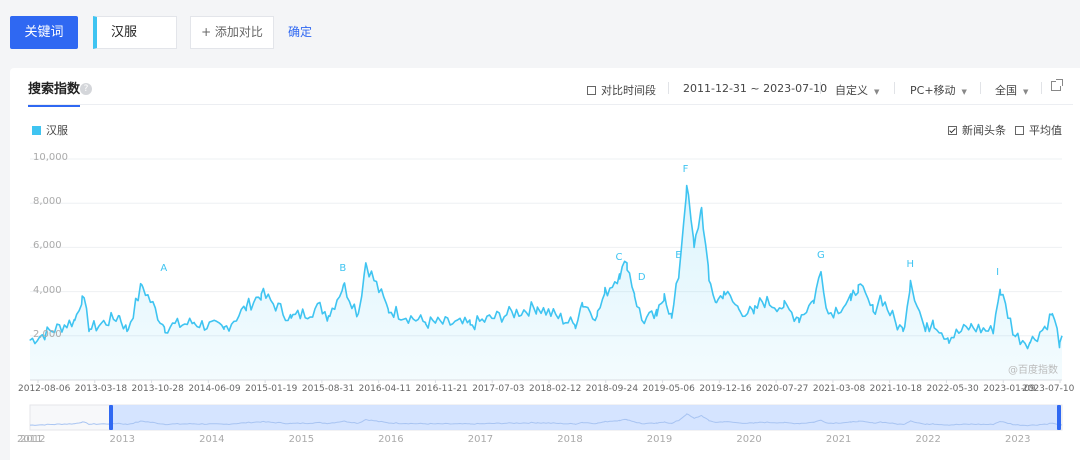  What do you see at coordinates (668, 389) in the screenshot?
I see `x-tick-label: 2019-05-06` at bounding box center [668, 389].